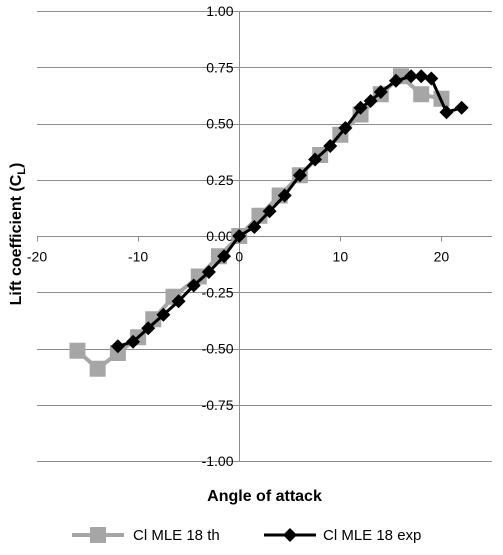 The width and height of the screenshot is (503, 555). I want to click on x-tick-label: -10, so click(138, 257).